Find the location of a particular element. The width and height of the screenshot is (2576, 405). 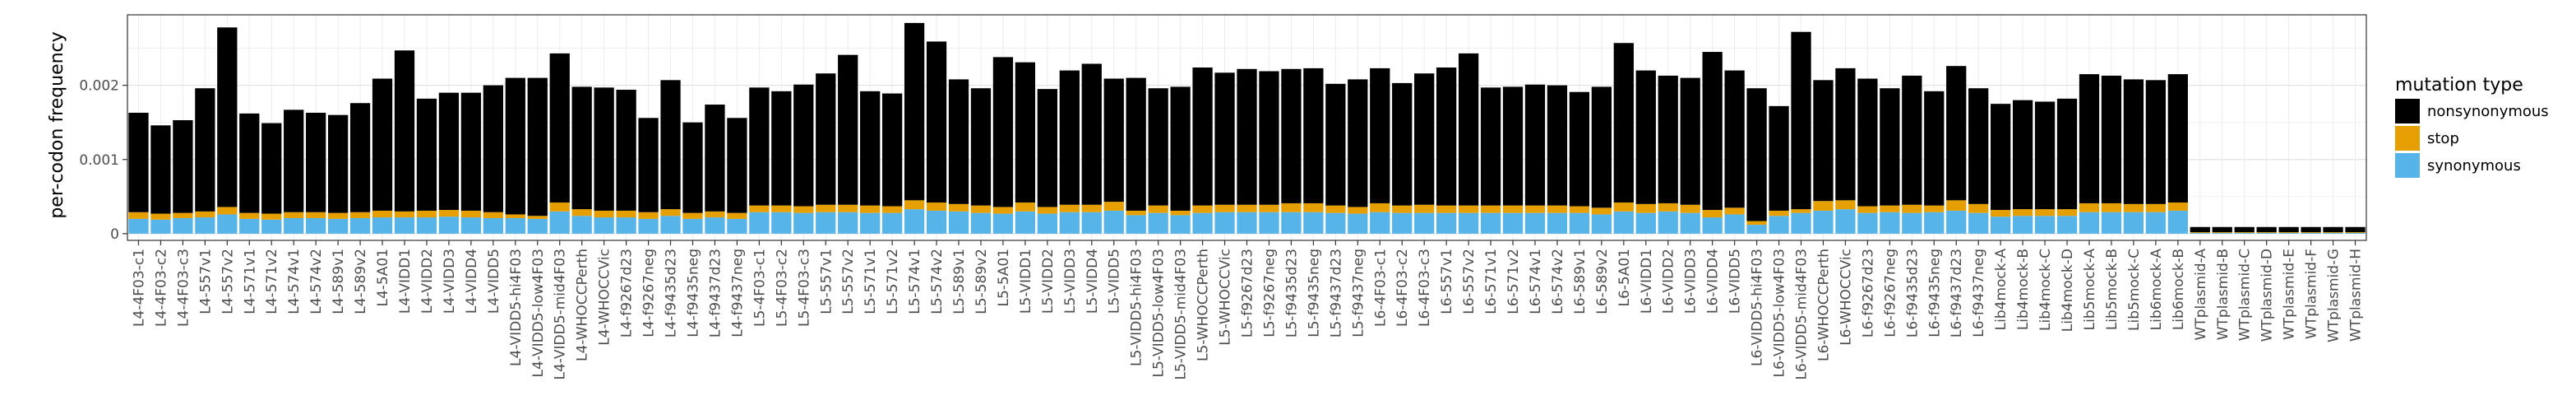

x-tick-label: L4-f9267d23 is located at coordinates (627, 293).